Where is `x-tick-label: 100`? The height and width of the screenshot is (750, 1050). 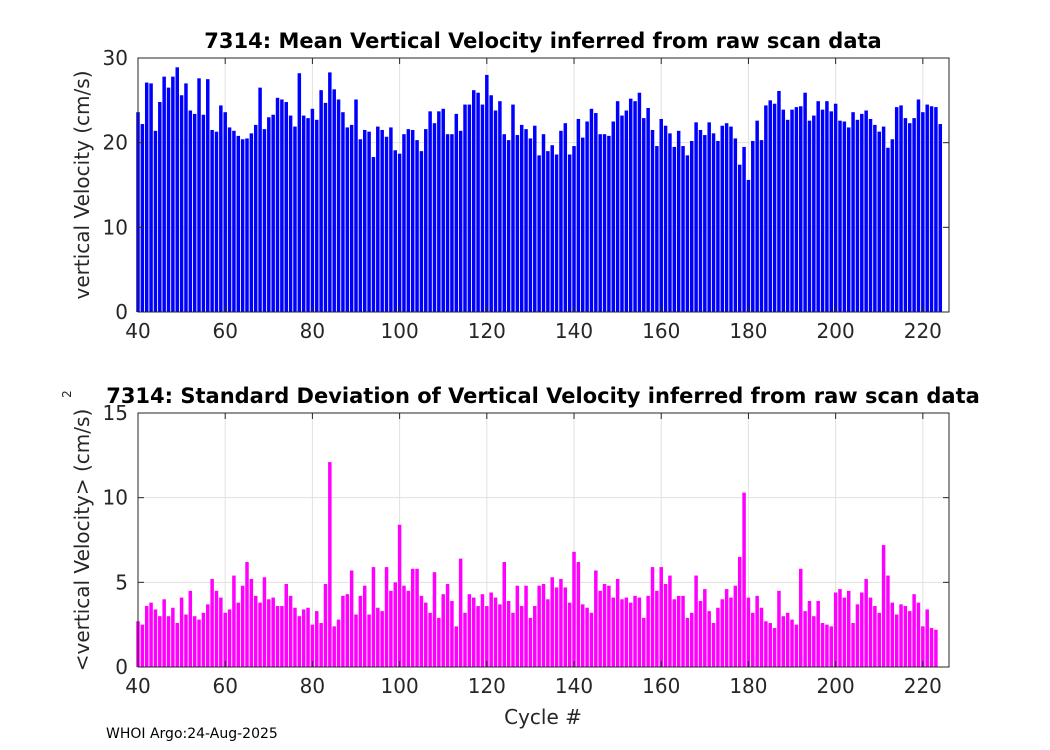
x-tick-label: 100 is located at coordinates (400, 331).